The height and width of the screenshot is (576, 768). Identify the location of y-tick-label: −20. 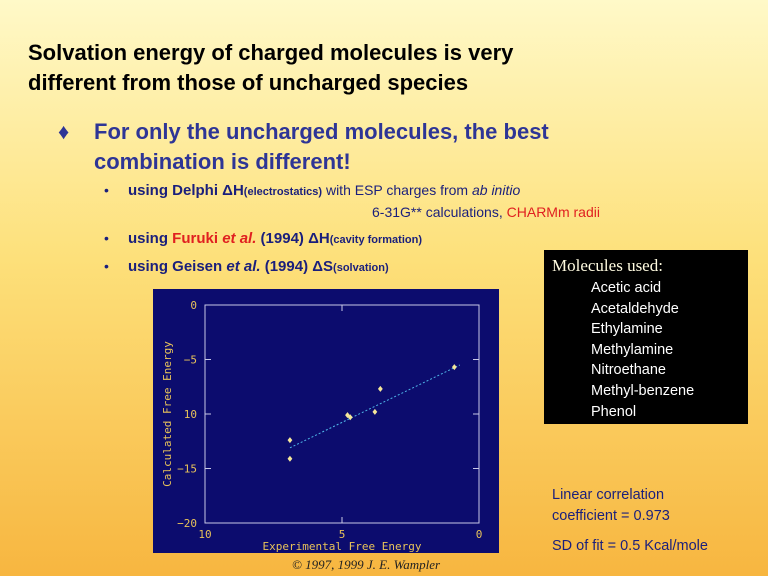
(187, 523).